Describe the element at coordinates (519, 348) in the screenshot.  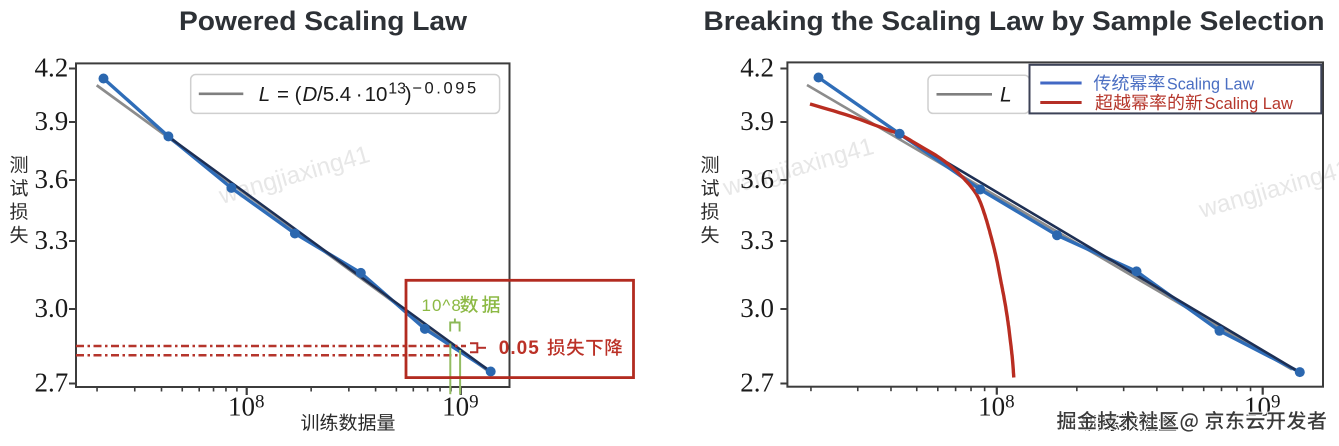
I see `svg-text: 0.05` at that location.